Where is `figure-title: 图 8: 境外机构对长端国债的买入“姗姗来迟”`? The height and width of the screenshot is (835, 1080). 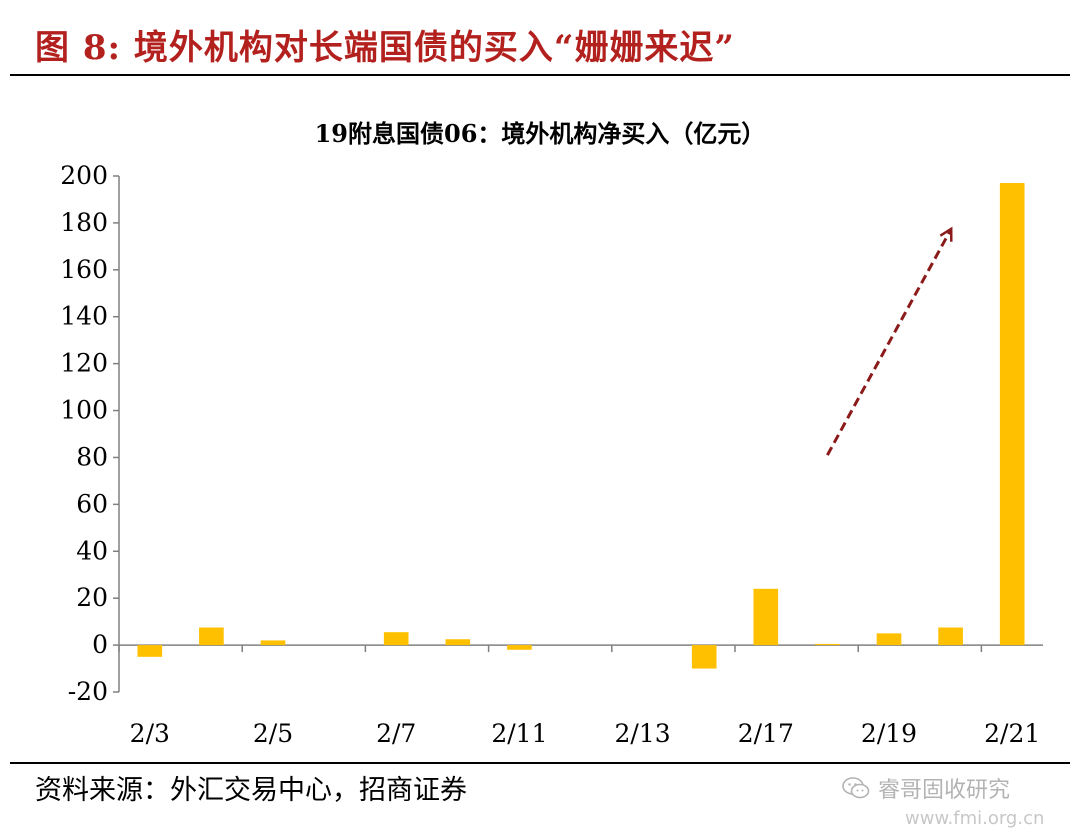 figure-title: 图 8: 境外机构对长端国债的买入“姗姗来迟” is located at coordinates (385, 48).